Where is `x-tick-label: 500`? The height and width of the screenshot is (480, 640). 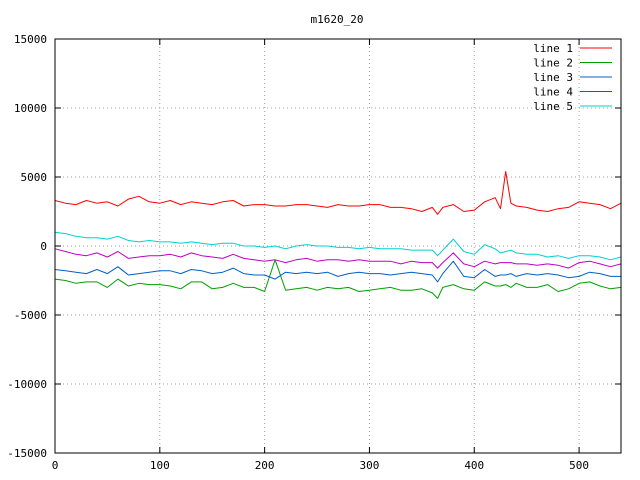 x-tick-label: 500 is located at coordinates (579, 465).